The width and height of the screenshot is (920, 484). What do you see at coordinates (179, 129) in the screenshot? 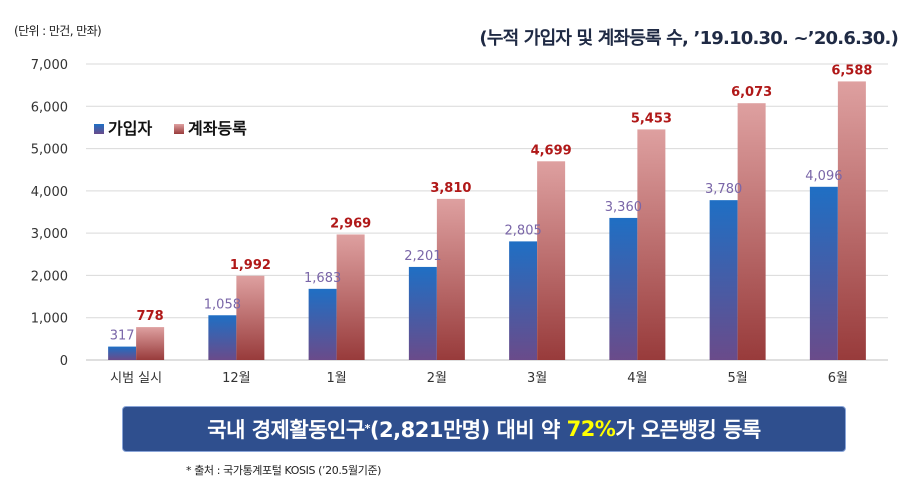
I see `legend-swatch-accounts` at bounding box center [179, 129].